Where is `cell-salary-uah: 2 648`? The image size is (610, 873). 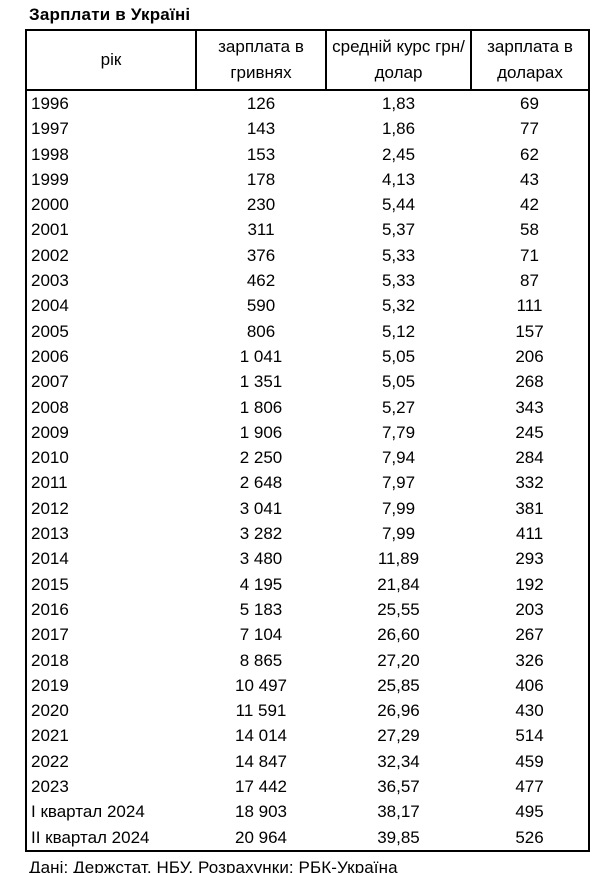
cell-salary-uah: 2 648 is located at coordinates (261, 483).